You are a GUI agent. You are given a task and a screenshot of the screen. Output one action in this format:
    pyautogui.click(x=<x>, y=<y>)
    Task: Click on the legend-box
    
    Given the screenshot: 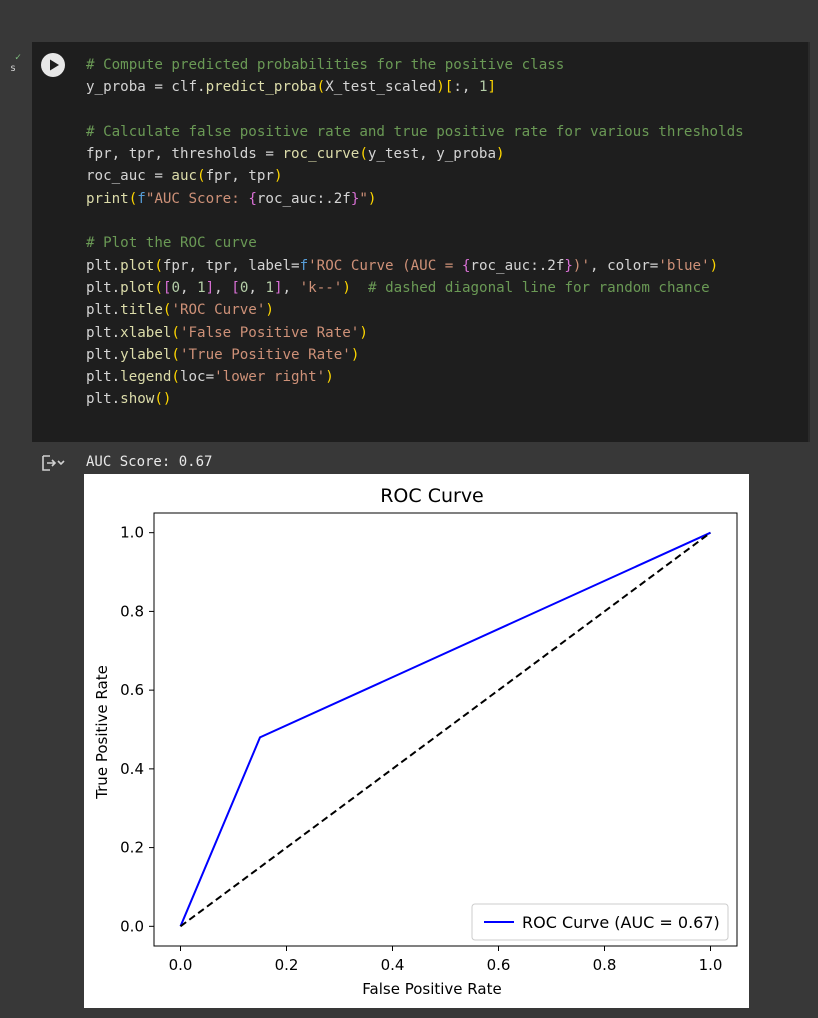 What is the action you would take?
    pyautogui.click(x=600, y=922)
    